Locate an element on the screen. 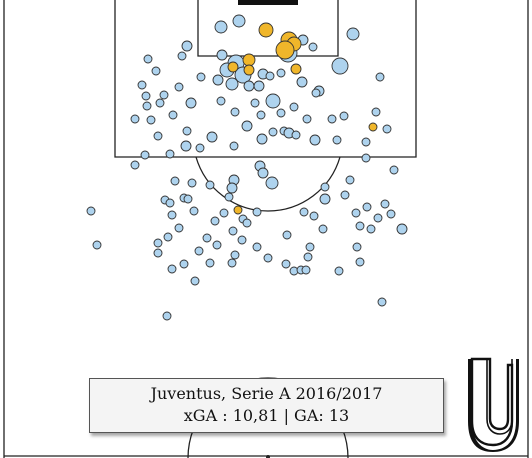 This screenshot has height=458, width=532. caption-title: Juventus, Serie A 2016/2017 is located at coordinates (266, 393).